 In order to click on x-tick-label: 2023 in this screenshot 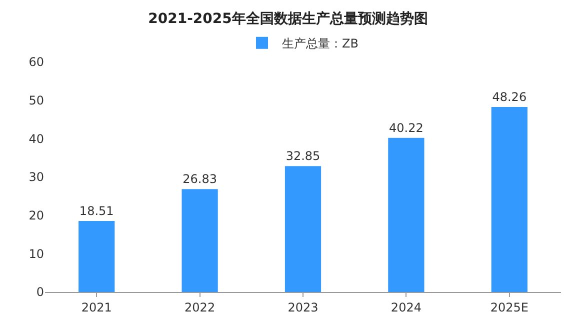, I will do `click(303, 307)`.